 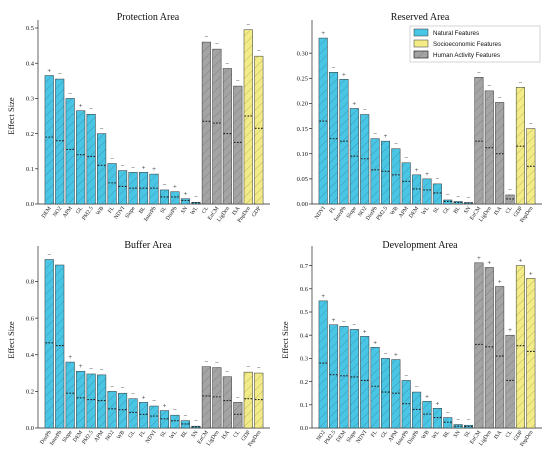 What do you see at coordinates (302, 179) in the screenshot?
I see `y-tick-label: 0.05` at bounding box center [302, 179].